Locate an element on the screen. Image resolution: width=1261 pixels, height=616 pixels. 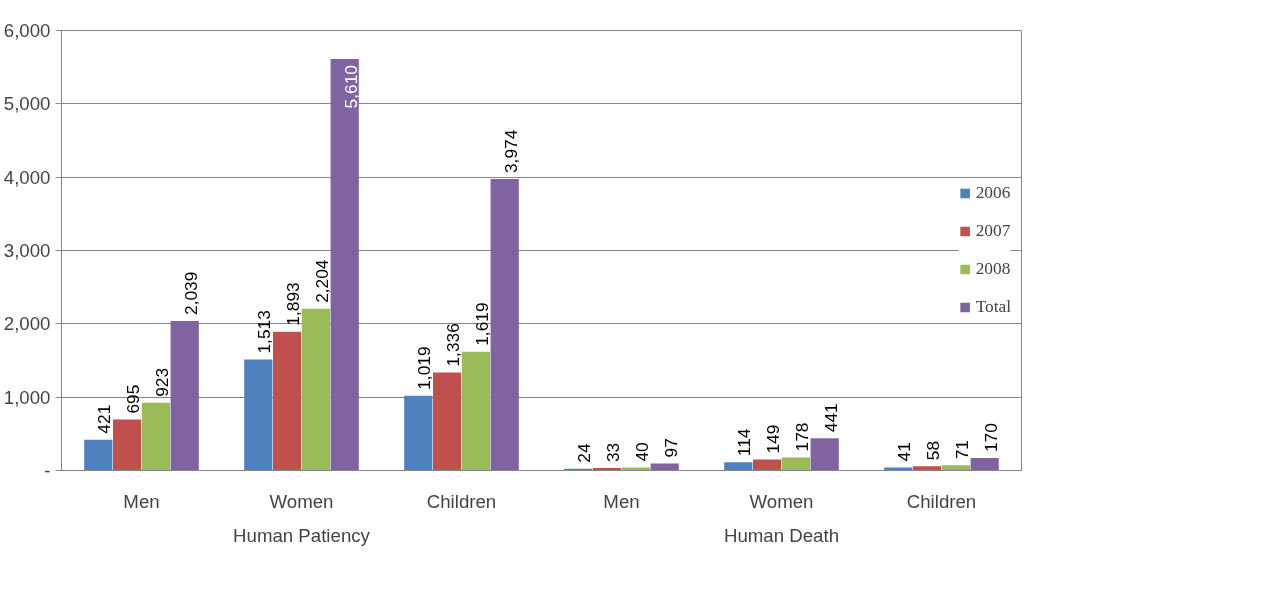
legend-label: 2008 is located at coordinates (993, 269).